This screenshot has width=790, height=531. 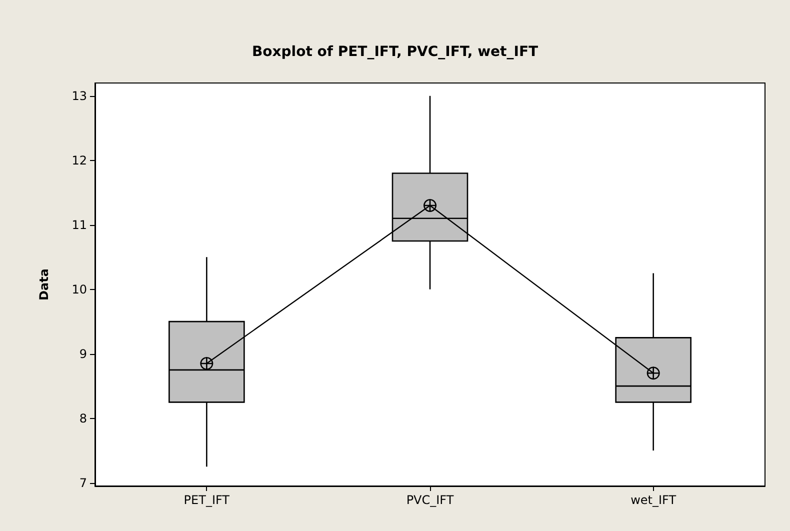 I want to click on chart-title: Boxplot of PET_IFT, PVC_IFT, wet_IFT, so click(x=395, y=52).